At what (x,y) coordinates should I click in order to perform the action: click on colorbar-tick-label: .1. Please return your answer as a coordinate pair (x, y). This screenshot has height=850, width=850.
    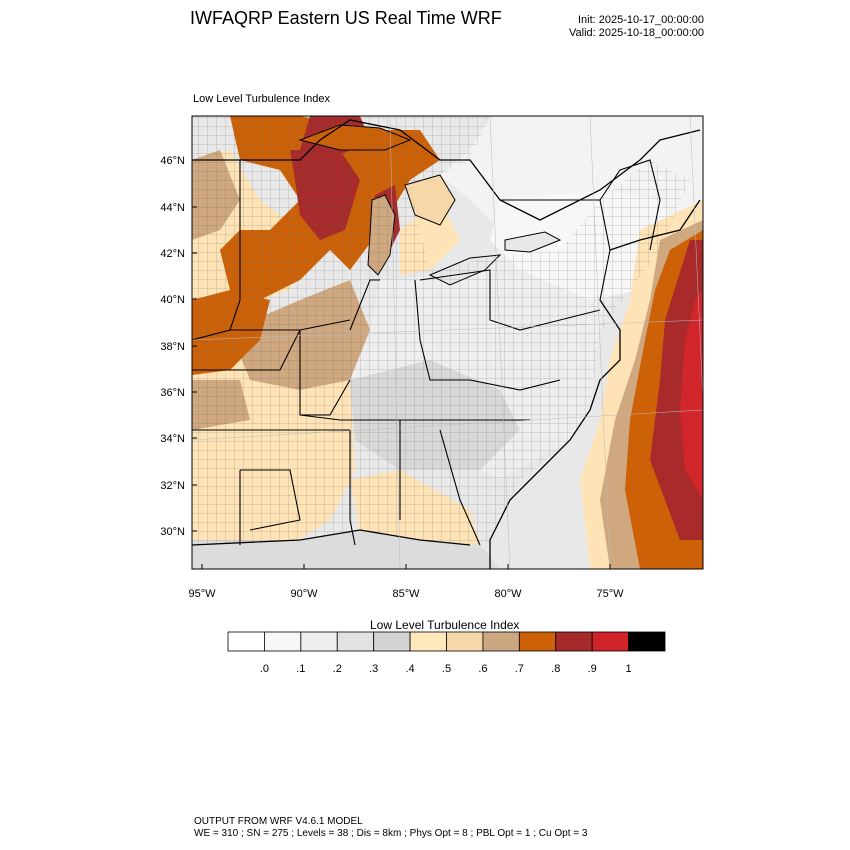
    Looking at the image, I should click on (300, 669).